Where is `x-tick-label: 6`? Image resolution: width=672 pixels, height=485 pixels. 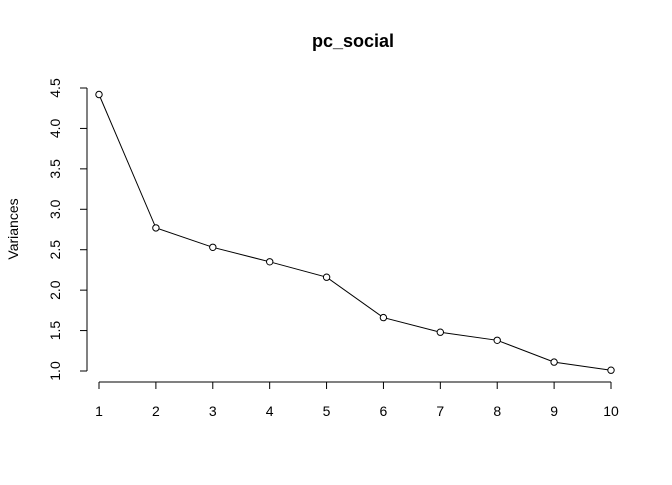
x-tick-label: 6 is located at coordinates (384, 411).